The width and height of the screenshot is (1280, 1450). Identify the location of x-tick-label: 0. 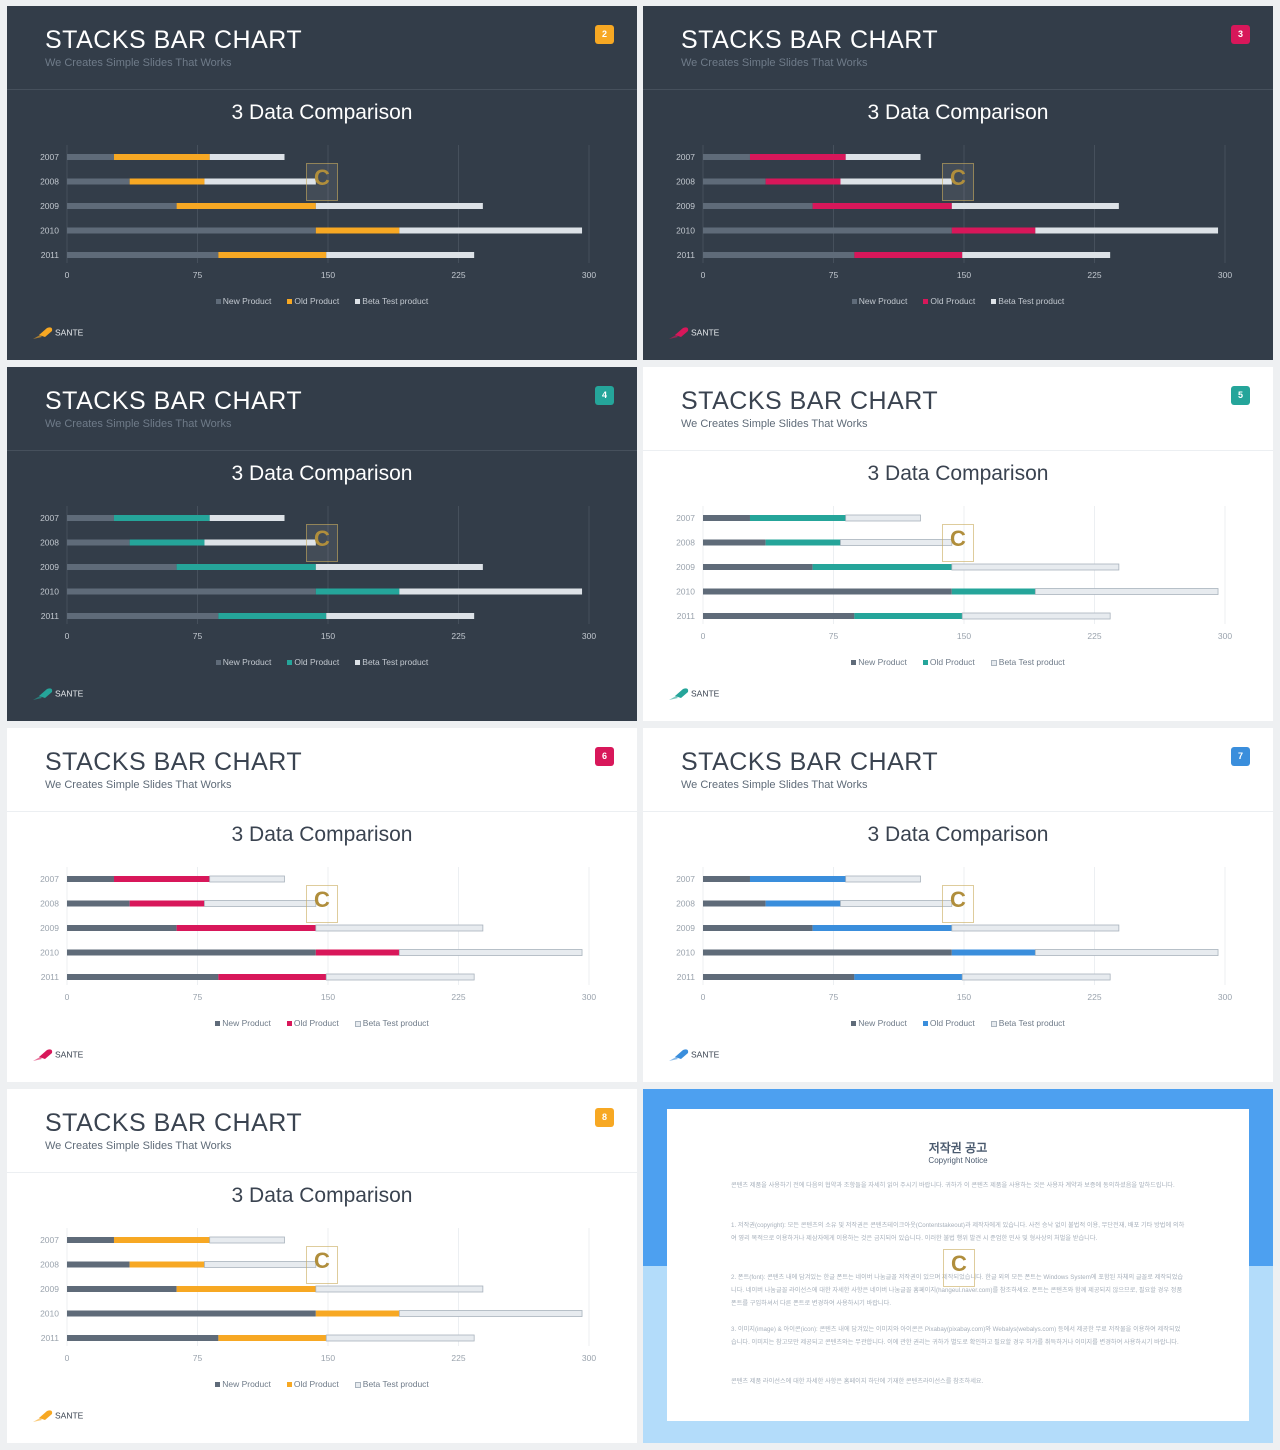
(703, 275).